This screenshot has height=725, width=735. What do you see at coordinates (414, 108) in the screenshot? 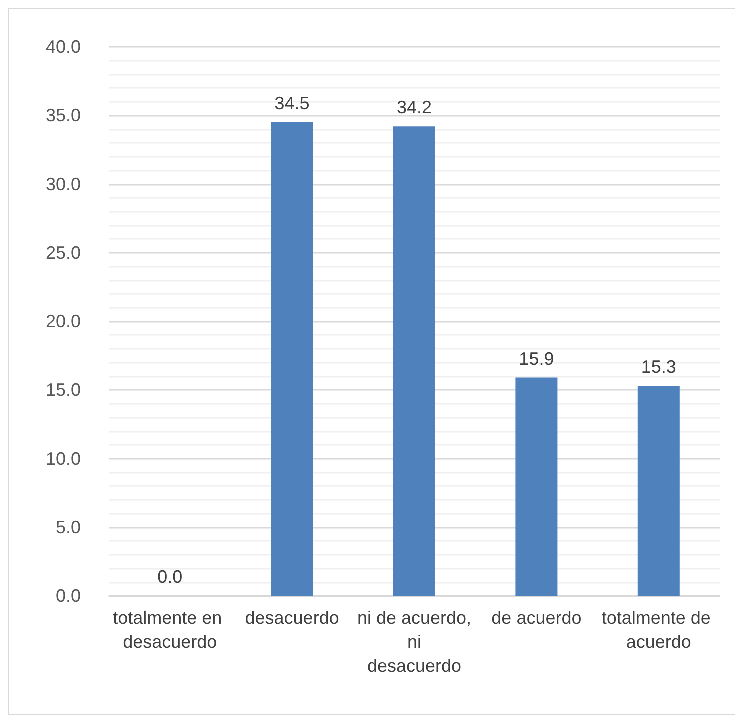
I see `data-label: 34.2` at bounding box center [414, 108].